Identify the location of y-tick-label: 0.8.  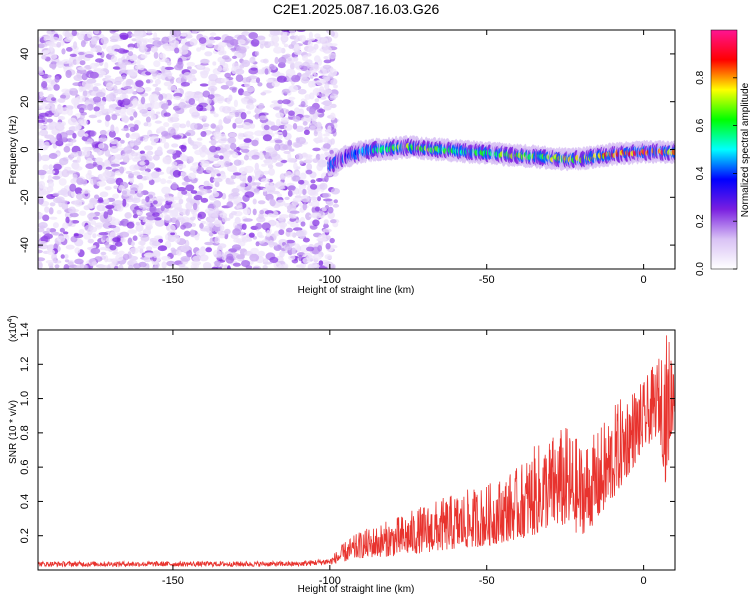
(25, 432).